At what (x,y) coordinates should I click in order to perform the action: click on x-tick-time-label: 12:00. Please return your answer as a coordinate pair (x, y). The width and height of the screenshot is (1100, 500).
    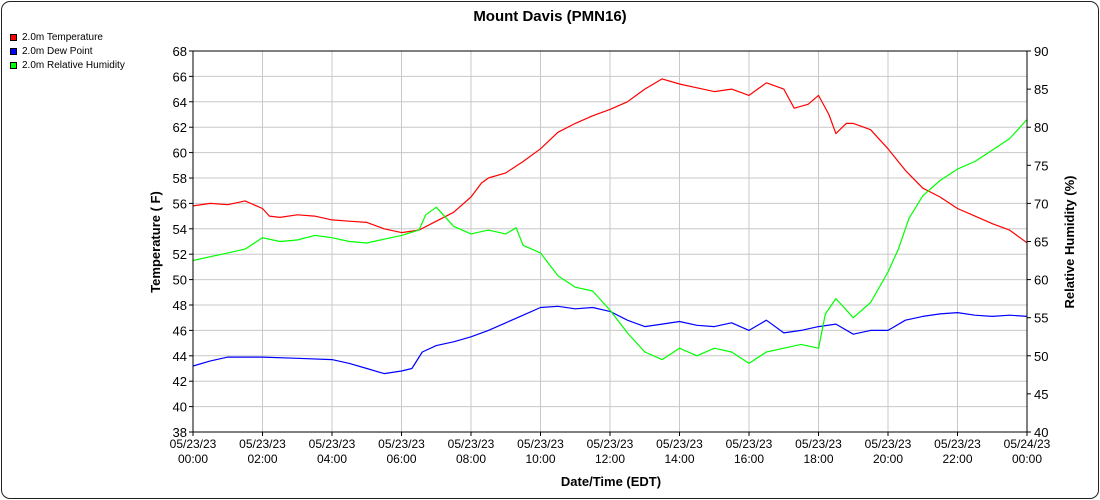
    Looking at the image, I should click on (610, 459).